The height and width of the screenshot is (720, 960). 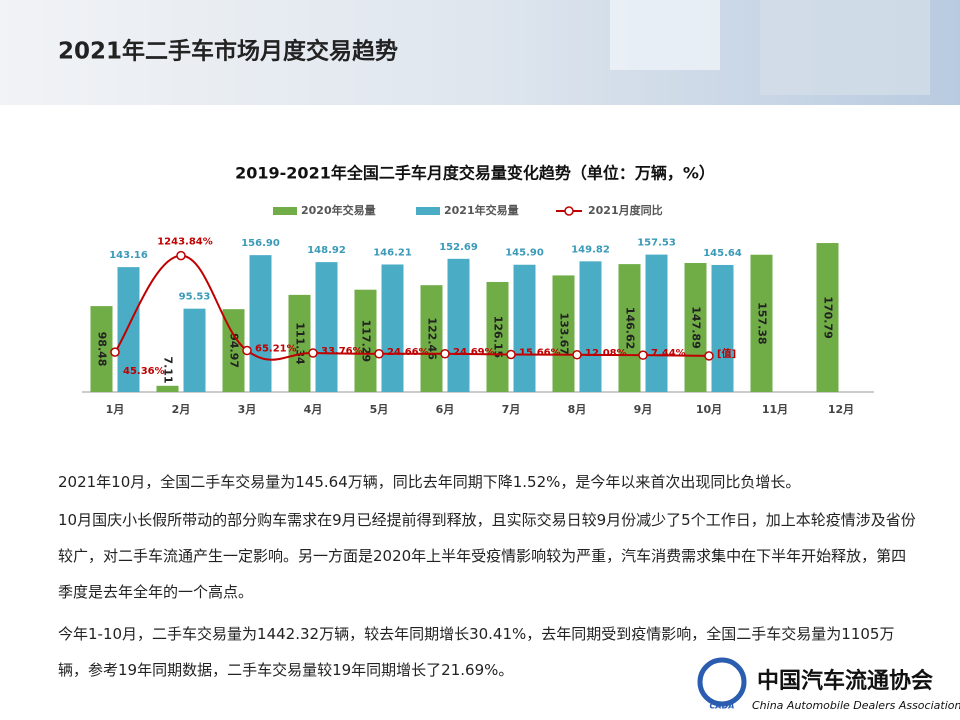 What do you see at coordinates (668, 353) in the screenshot?
I see `line-value-label: 7.44%` at bounding box center [668, 353].